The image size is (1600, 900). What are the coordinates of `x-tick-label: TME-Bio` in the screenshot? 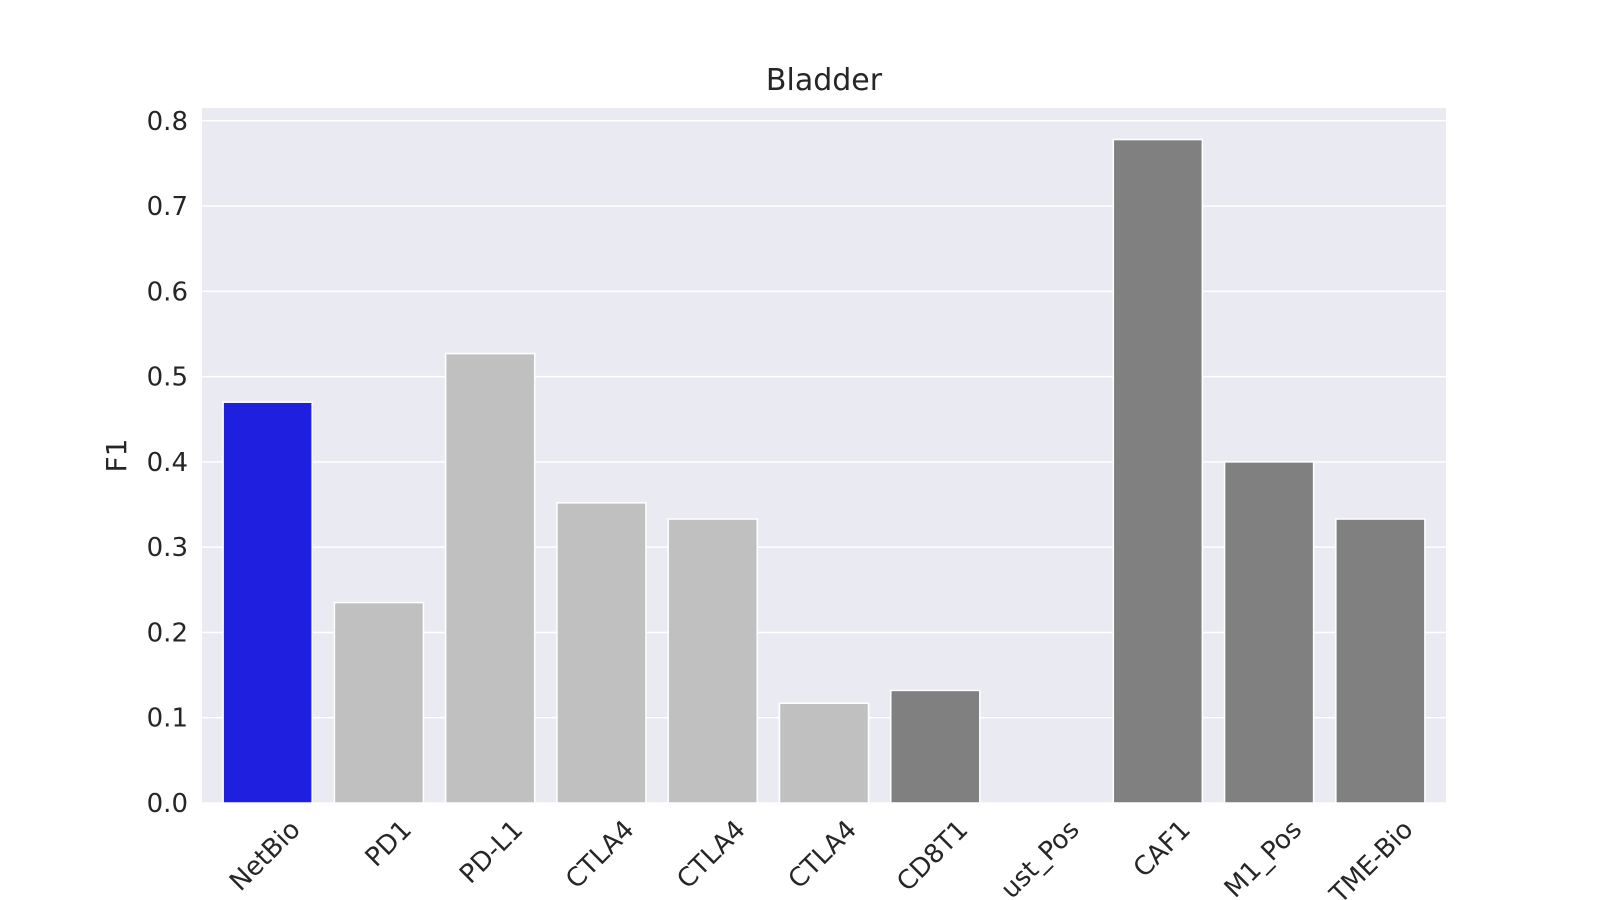 It's located at (1372, 857).